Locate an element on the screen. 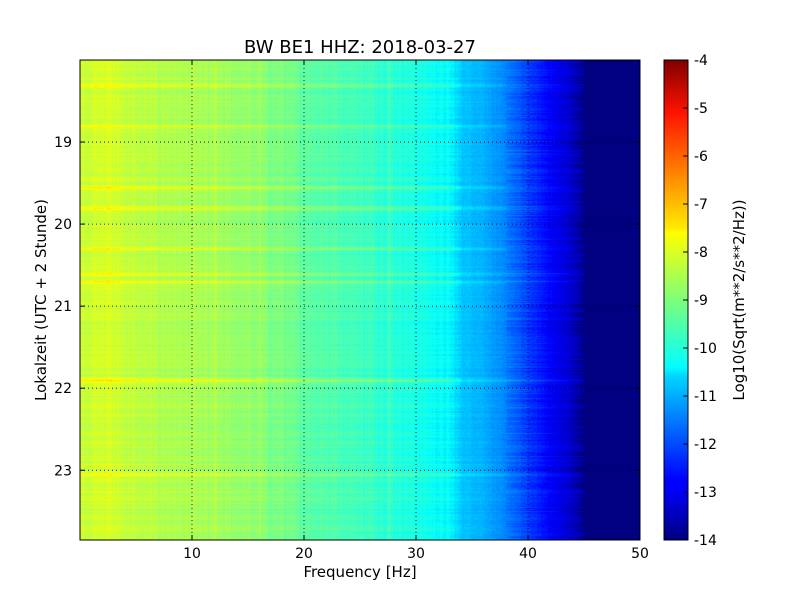 The width and height of the screenshot is (800, 600). x-tick-label: 40 is located at coordinates (528, 554).